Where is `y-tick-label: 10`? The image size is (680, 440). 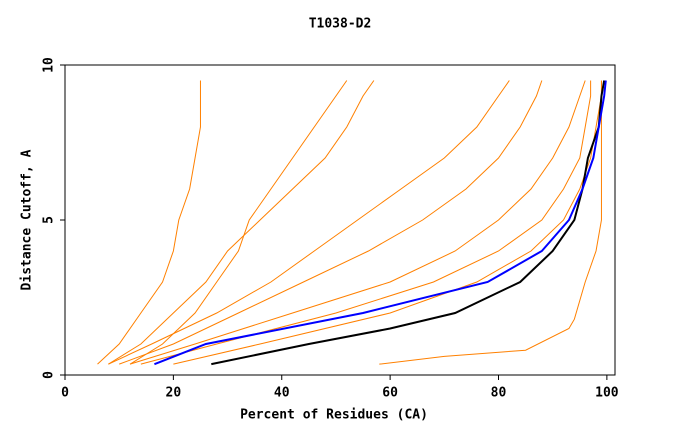 y-tick-label: 10 is located at coordinates (49, 65).